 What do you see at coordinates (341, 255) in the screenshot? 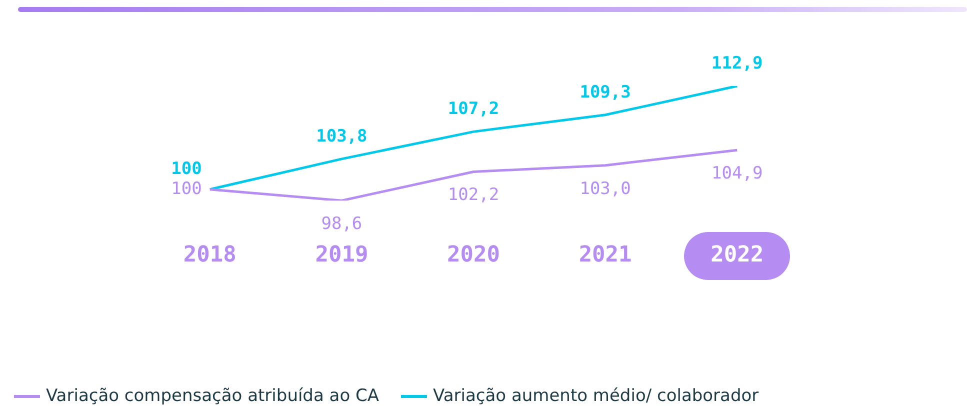
I see `x-tick-label: 2019` at bounding box center [341, 255].